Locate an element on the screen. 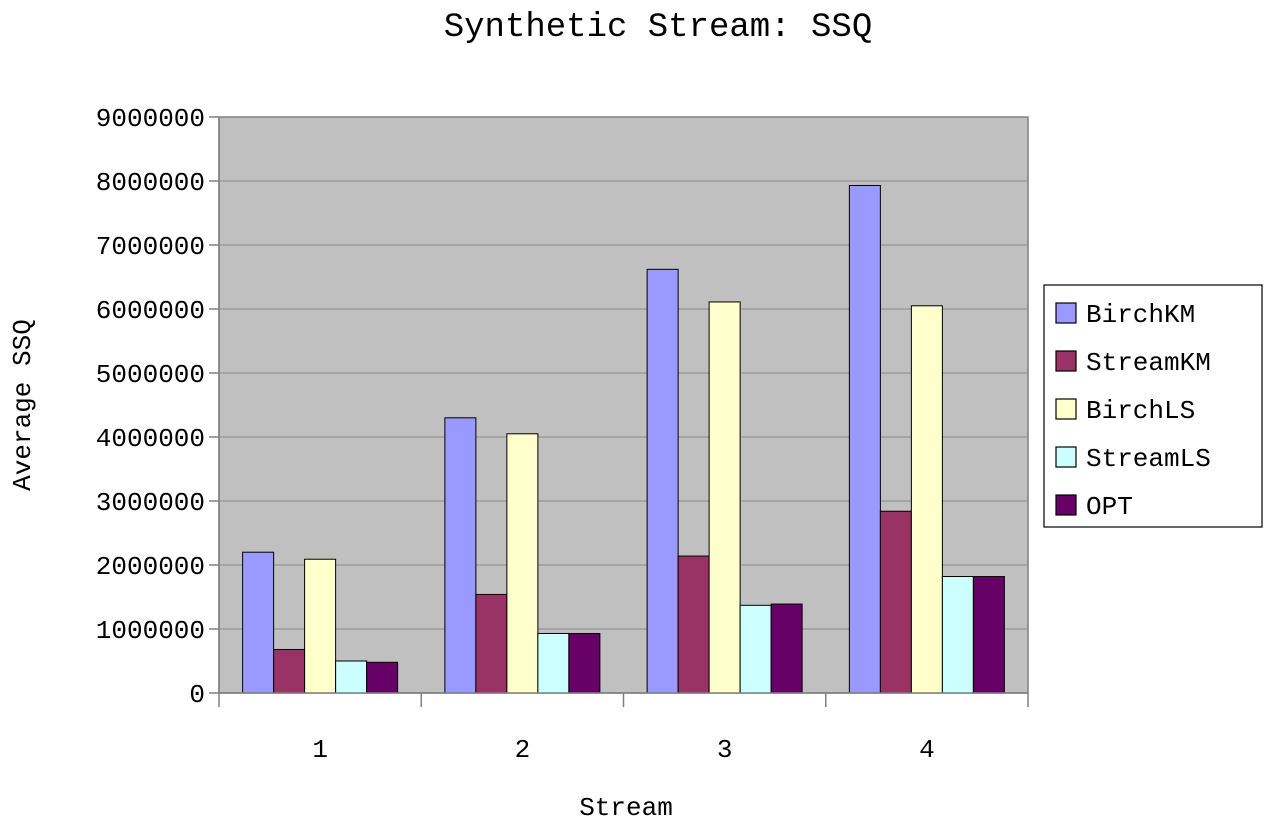 The image size is (1267, 826). y-tick-label: 2000000 is located at coordinates (150, 567).